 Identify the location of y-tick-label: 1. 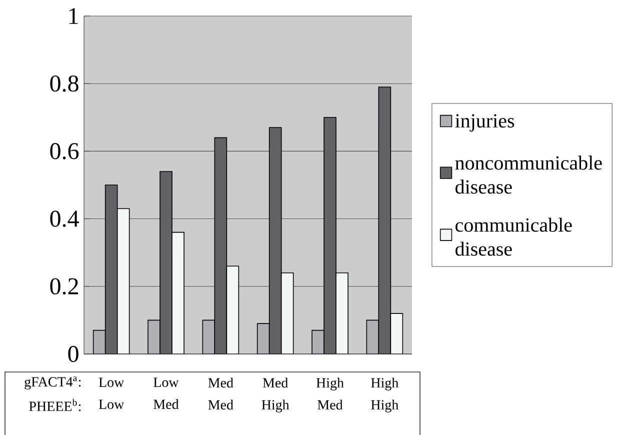
(73, 16).